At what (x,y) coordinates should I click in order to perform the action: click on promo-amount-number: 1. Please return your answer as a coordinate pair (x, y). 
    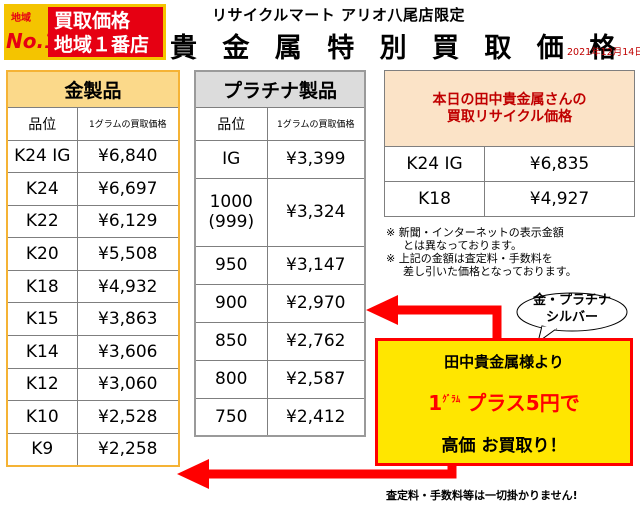
    Looking at the image, I should click on (435, 403).